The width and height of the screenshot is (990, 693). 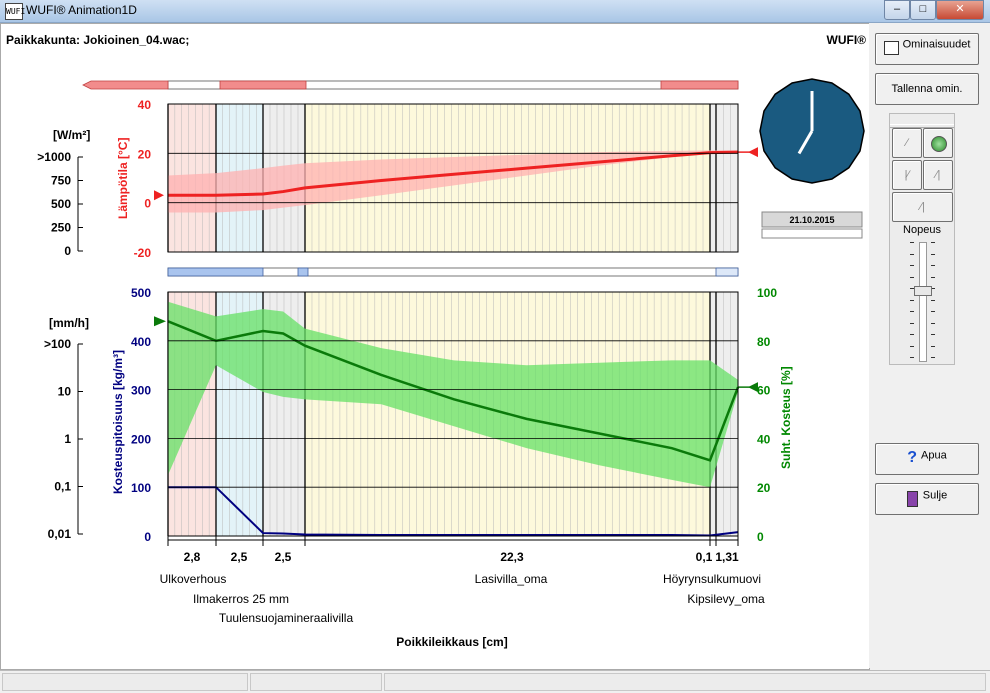 I want to click on radiation-scale-label: 750, so click(x=61, y=181).